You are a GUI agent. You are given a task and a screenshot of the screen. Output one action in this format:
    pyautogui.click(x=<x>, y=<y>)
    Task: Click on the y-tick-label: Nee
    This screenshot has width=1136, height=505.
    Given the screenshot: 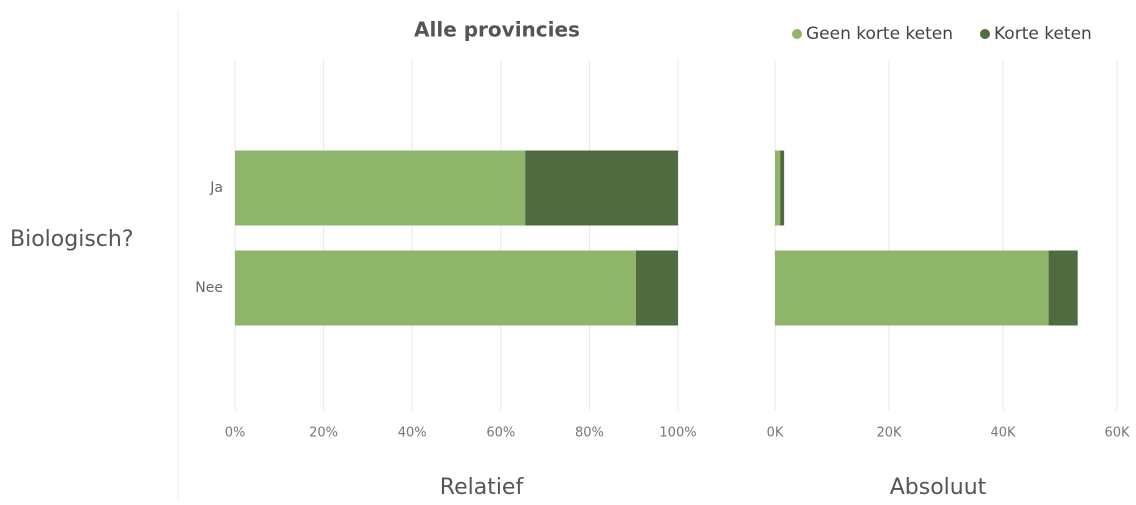 What is the action you would take?
    pyautogui.click(x=209, y=288)
    